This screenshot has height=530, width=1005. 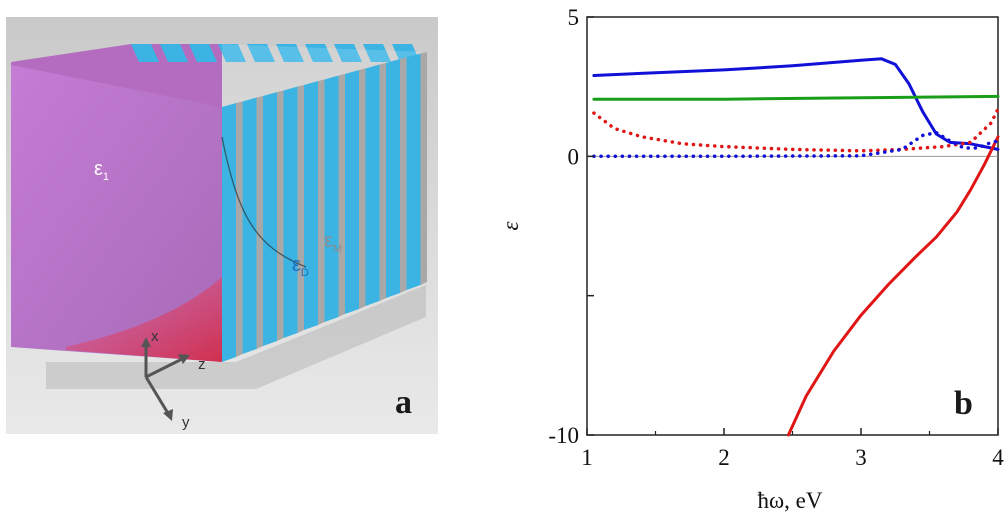 What do you see at coordinates (157, 396) in the screenshot?
I see `y-axis-arrow` at bounding box center [157, 396].